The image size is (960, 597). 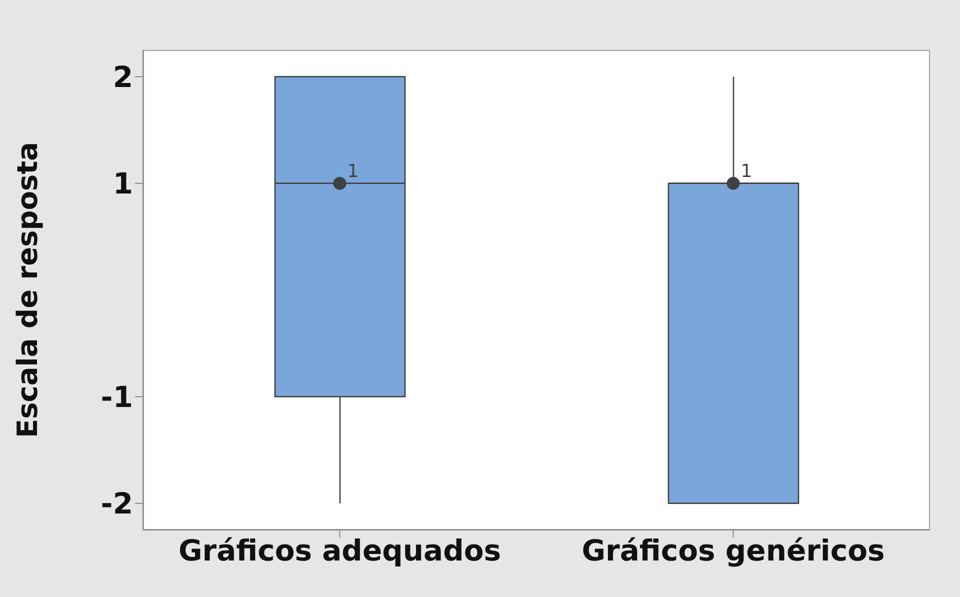 What do you see at coordinates (340, 551) in the screenshot?
I see `x-tick-label: Gráficos adequados` at bounding box center [340, 551].